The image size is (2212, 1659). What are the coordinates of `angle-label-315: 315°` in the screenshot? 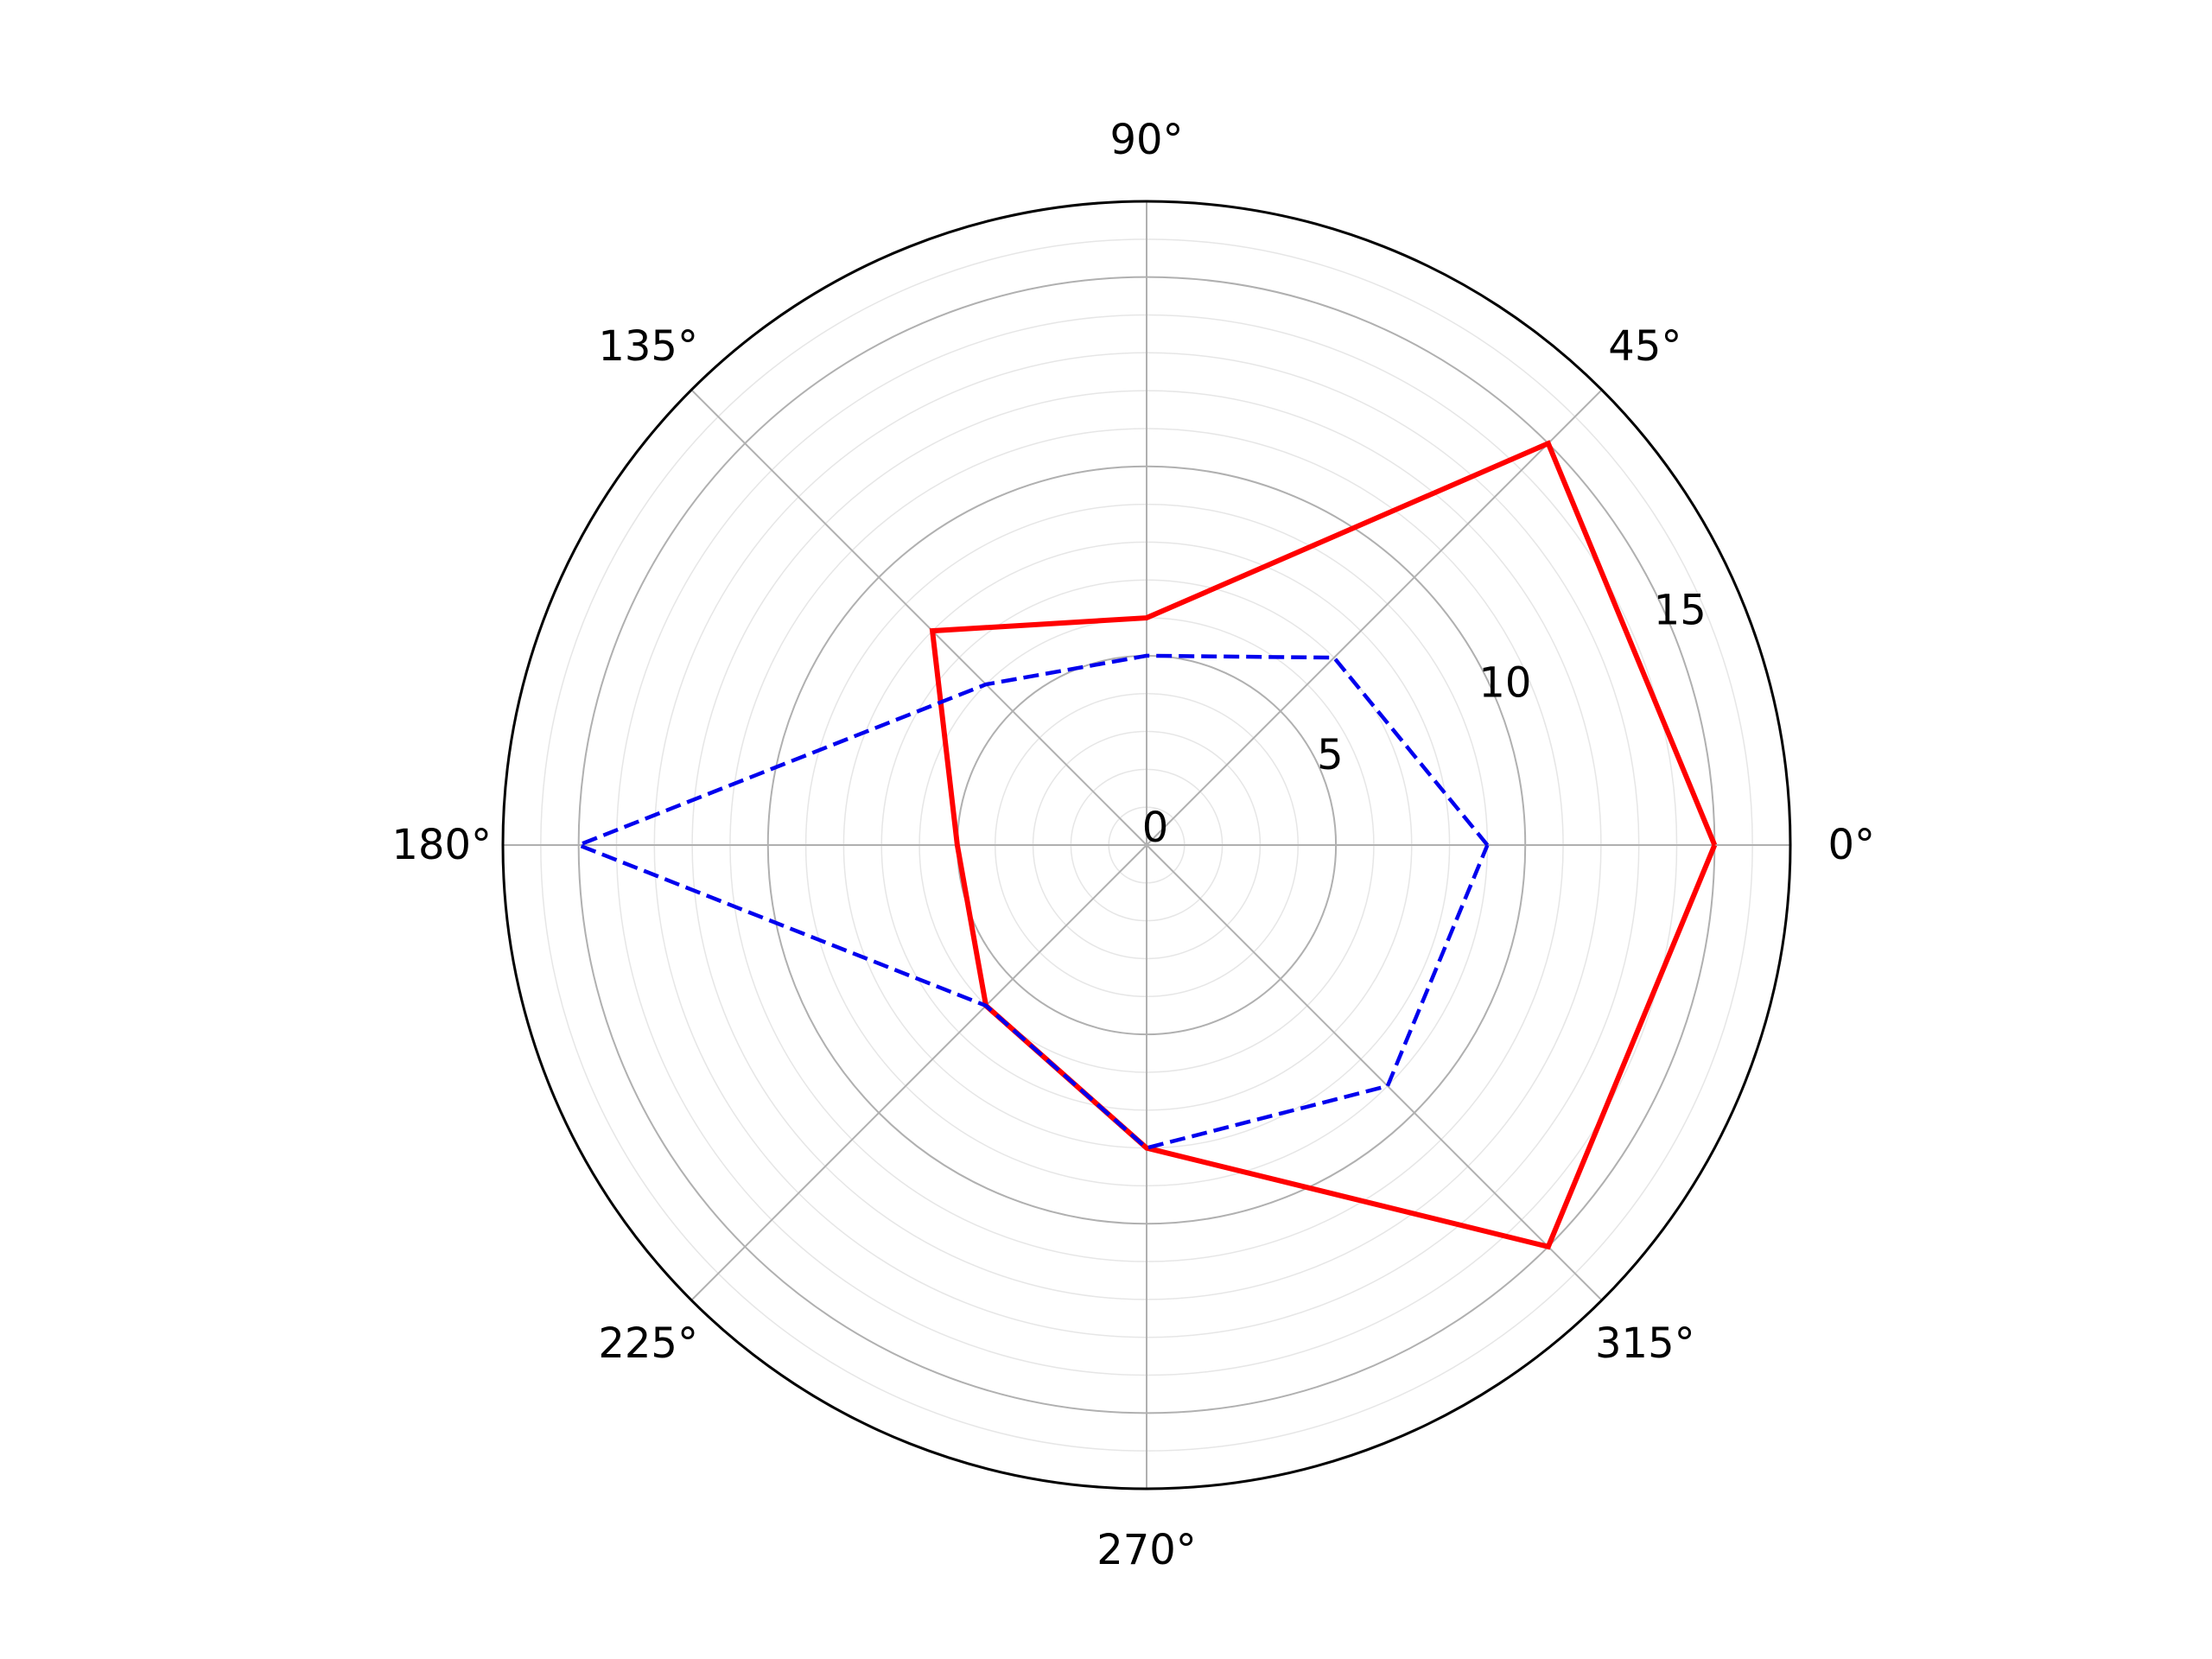 It's located at (1645, 1343).